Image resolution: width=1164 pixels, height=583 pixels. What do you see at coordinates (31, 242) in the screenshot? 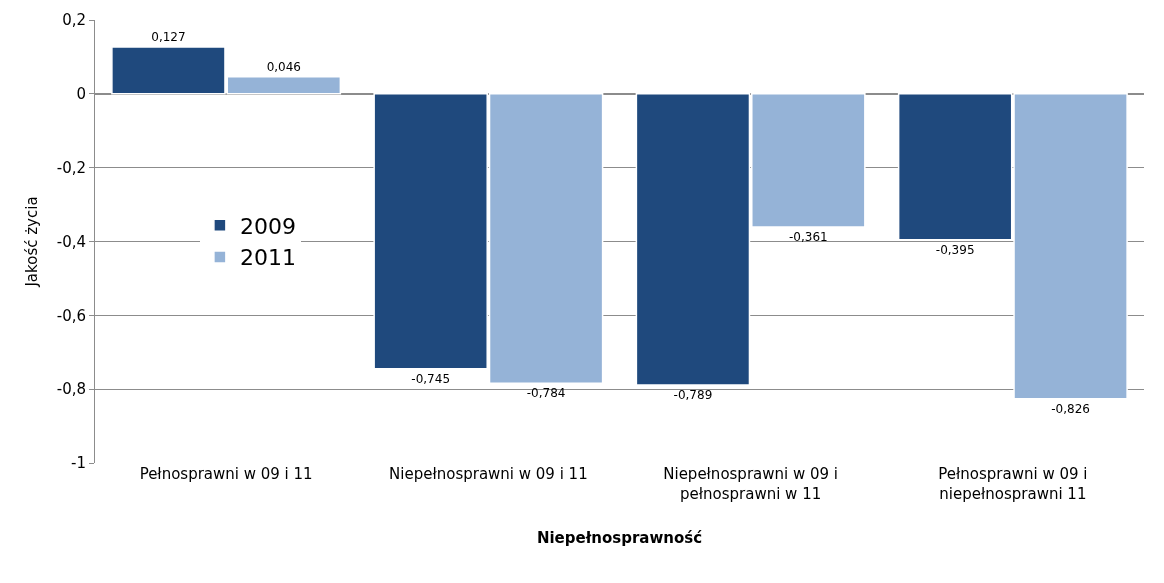
I see `y-axis-title: Jakość życia` at bounding box center [31, 242].